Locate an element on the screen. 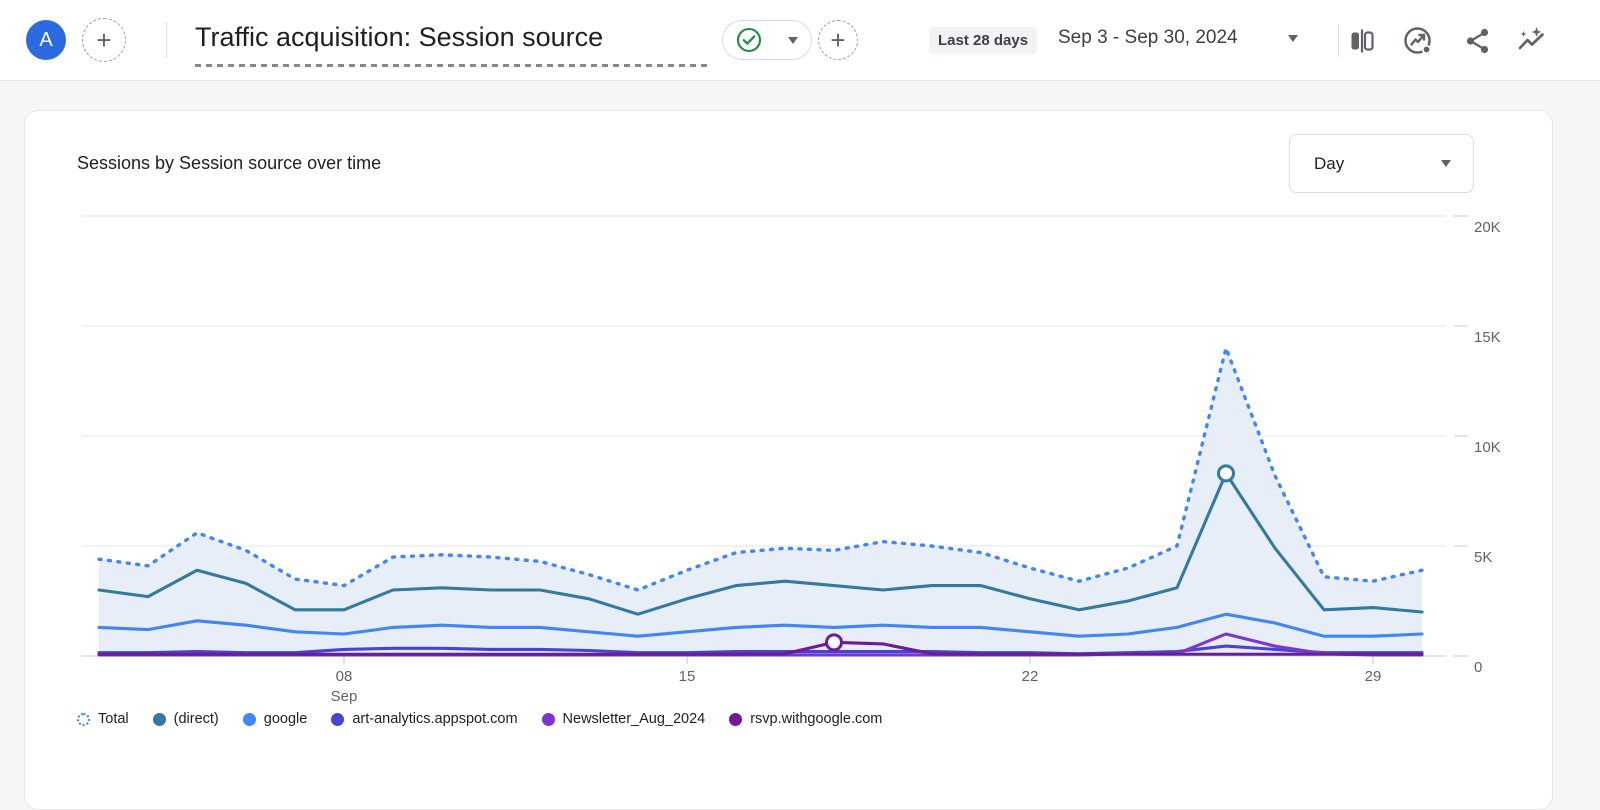 Image resolution: width=1600 pixels, height=810 pixels. y-axis-label: 5K is located at coordinates (1483, 557).